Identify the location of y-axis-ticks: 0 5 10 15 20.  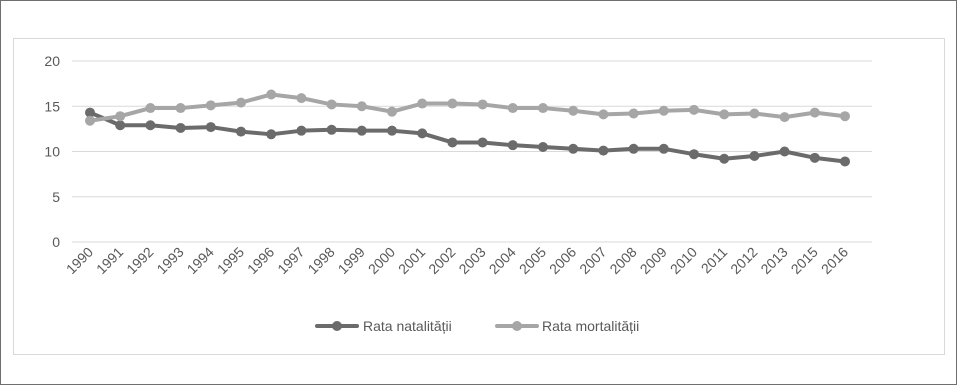
(52, 151).